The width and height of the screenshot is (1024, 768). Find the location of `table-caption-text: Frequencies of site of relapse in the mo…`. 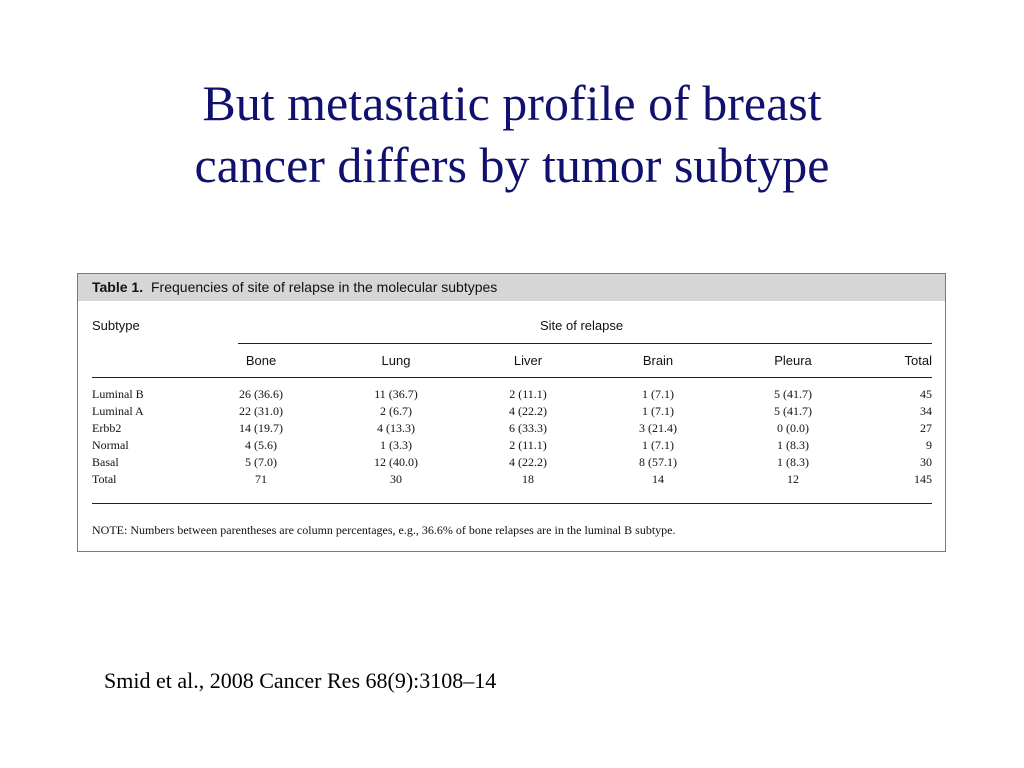

table-caption-text: Frequencies of site of relapse in the mo… is located at coordinates (324, 287).